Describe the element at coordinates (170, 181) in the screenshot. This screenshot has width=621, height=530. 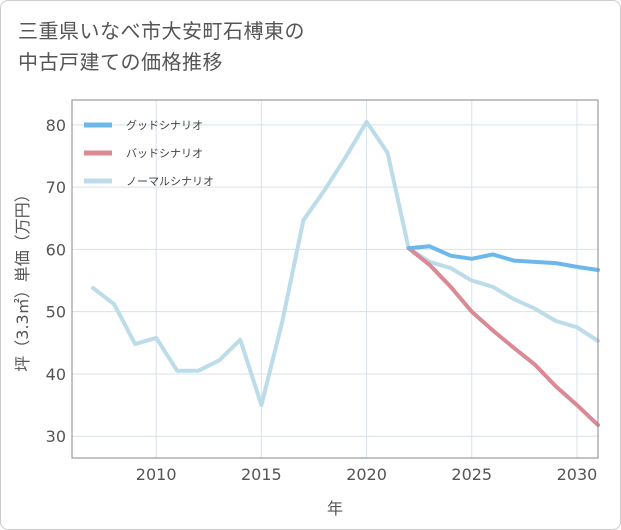
I see `legend-label-2: ノーマルシナリオ` at that location.